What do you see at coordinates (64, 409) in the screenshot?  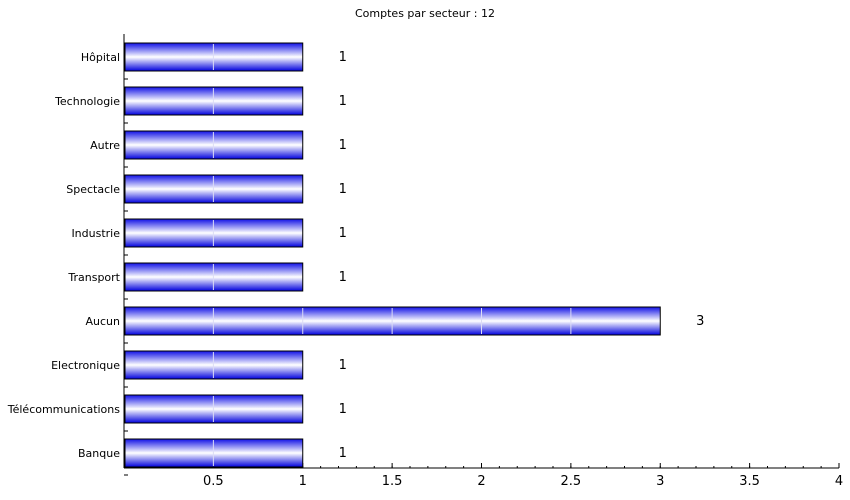 I see `category-label: Télécommunications` at bounding box center [64, 409].